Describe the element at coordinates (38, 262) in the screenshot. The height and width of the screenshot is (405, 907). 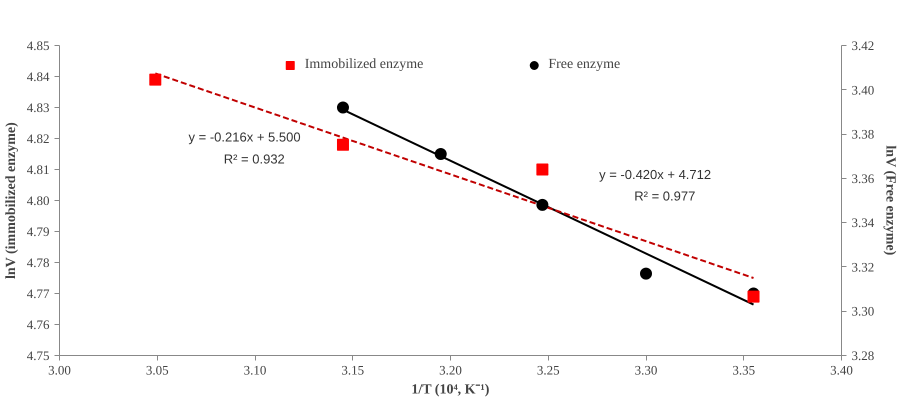
I see `y-tick-label: 4.78` at that location.